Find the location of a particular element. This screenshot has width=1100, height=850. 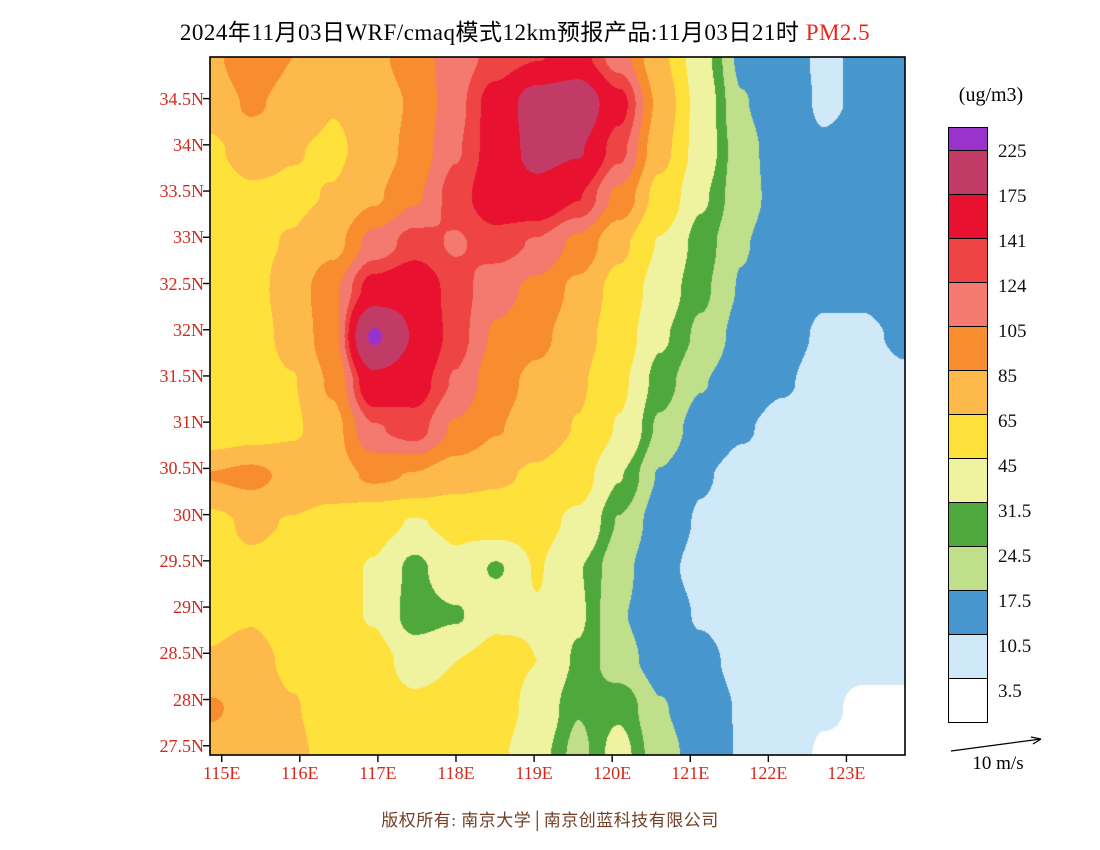

legend-tick-label: 17.5 is located at coordinates (1015, 601).